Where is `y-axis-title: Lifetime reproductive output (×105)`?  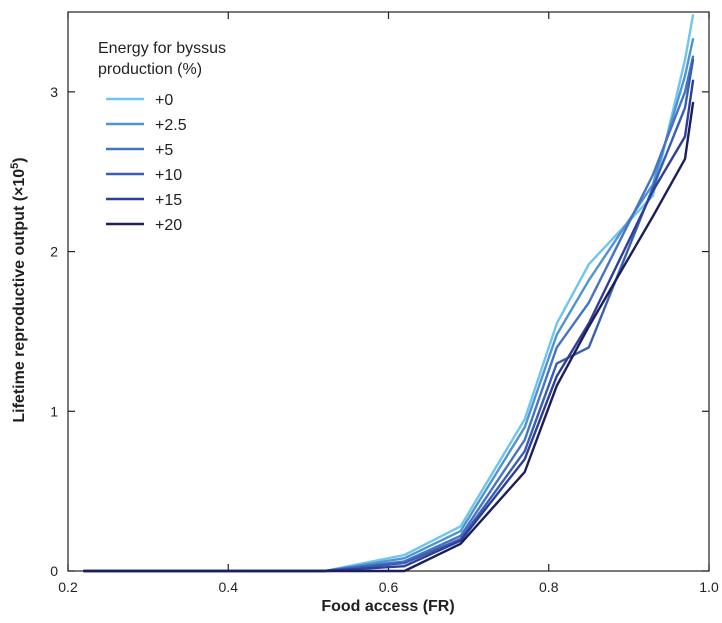 y-axis-title: Lifetime reproductive output (×105) is located at coordinates (18, 289).